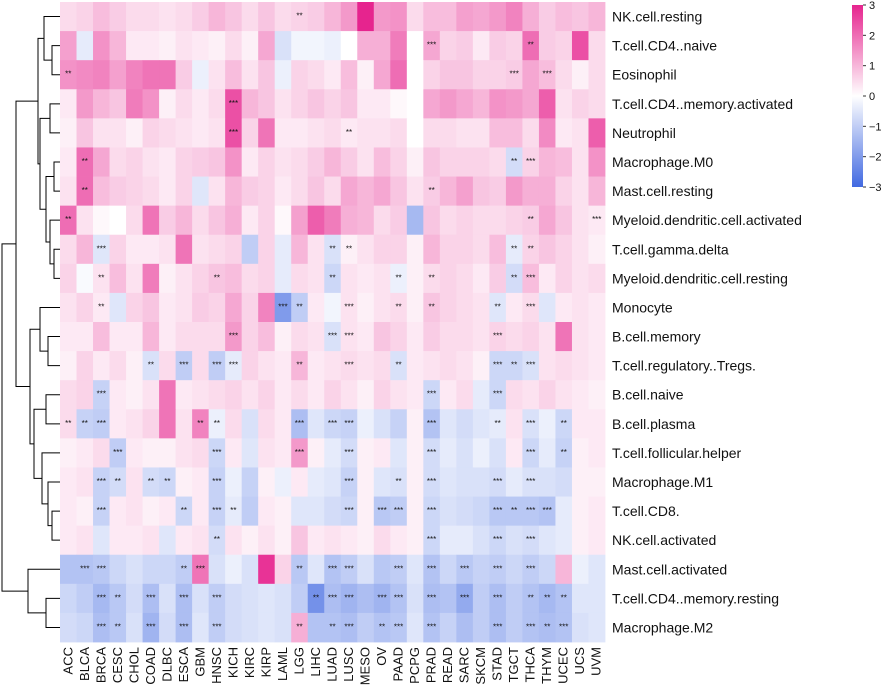  Describe the element at coordinates (26, 244) in the screenshot. I see `dendrogram-branch` at that location.